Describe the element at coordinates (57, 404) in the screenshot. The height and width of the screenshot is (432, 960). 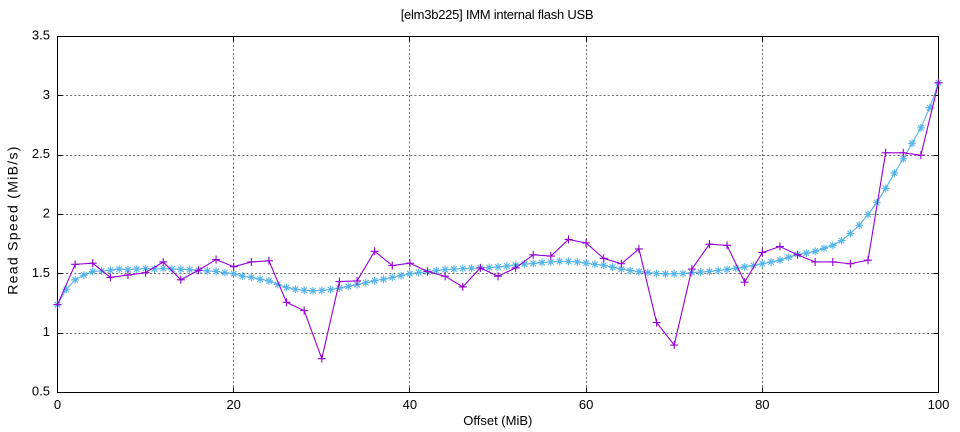
I see `svg-text: 0` at that location.